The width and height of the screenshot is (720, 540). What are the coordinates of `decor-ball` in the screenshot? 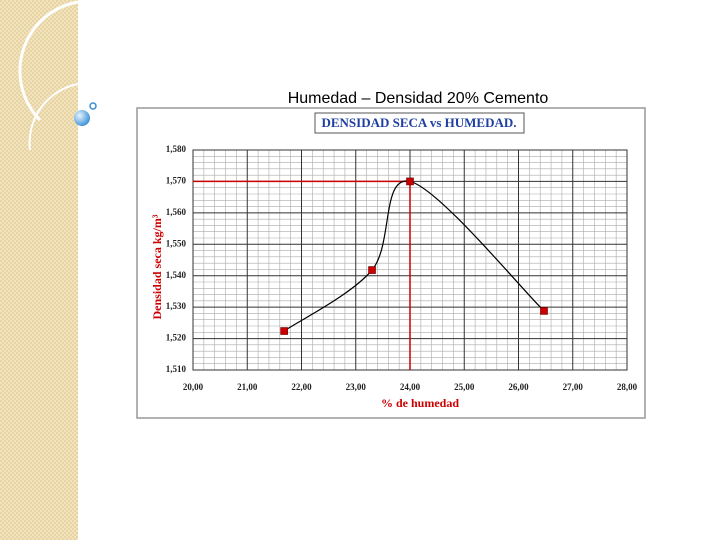 It's located at (82, 118).